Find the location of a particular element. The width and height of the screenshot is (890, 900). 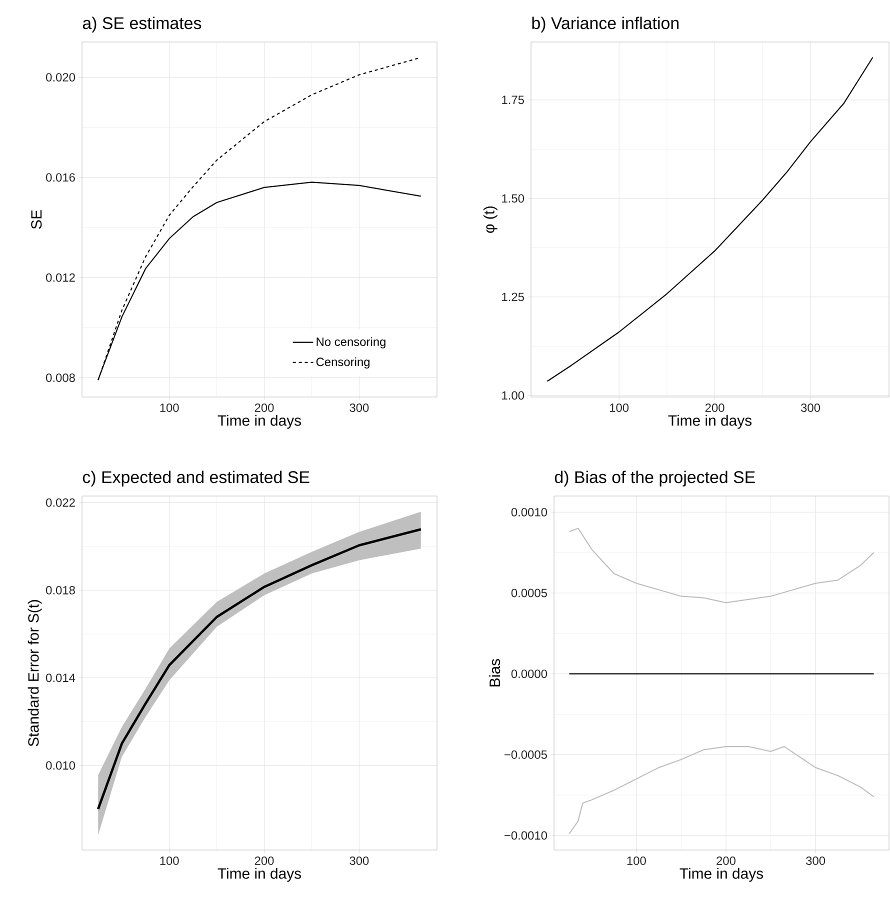

y-tick-label: 0.010 is located at coordinates (61, 765).